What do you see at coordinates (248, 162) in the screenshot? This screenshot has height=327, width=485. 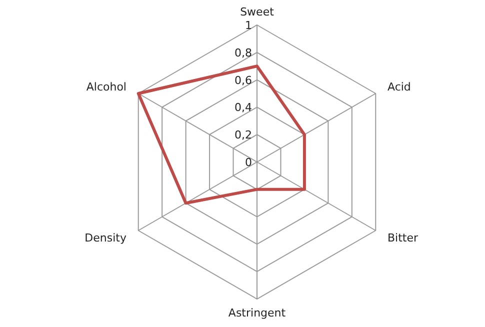 I see `y-tick-label: 0` at bounding box center [248, 162].